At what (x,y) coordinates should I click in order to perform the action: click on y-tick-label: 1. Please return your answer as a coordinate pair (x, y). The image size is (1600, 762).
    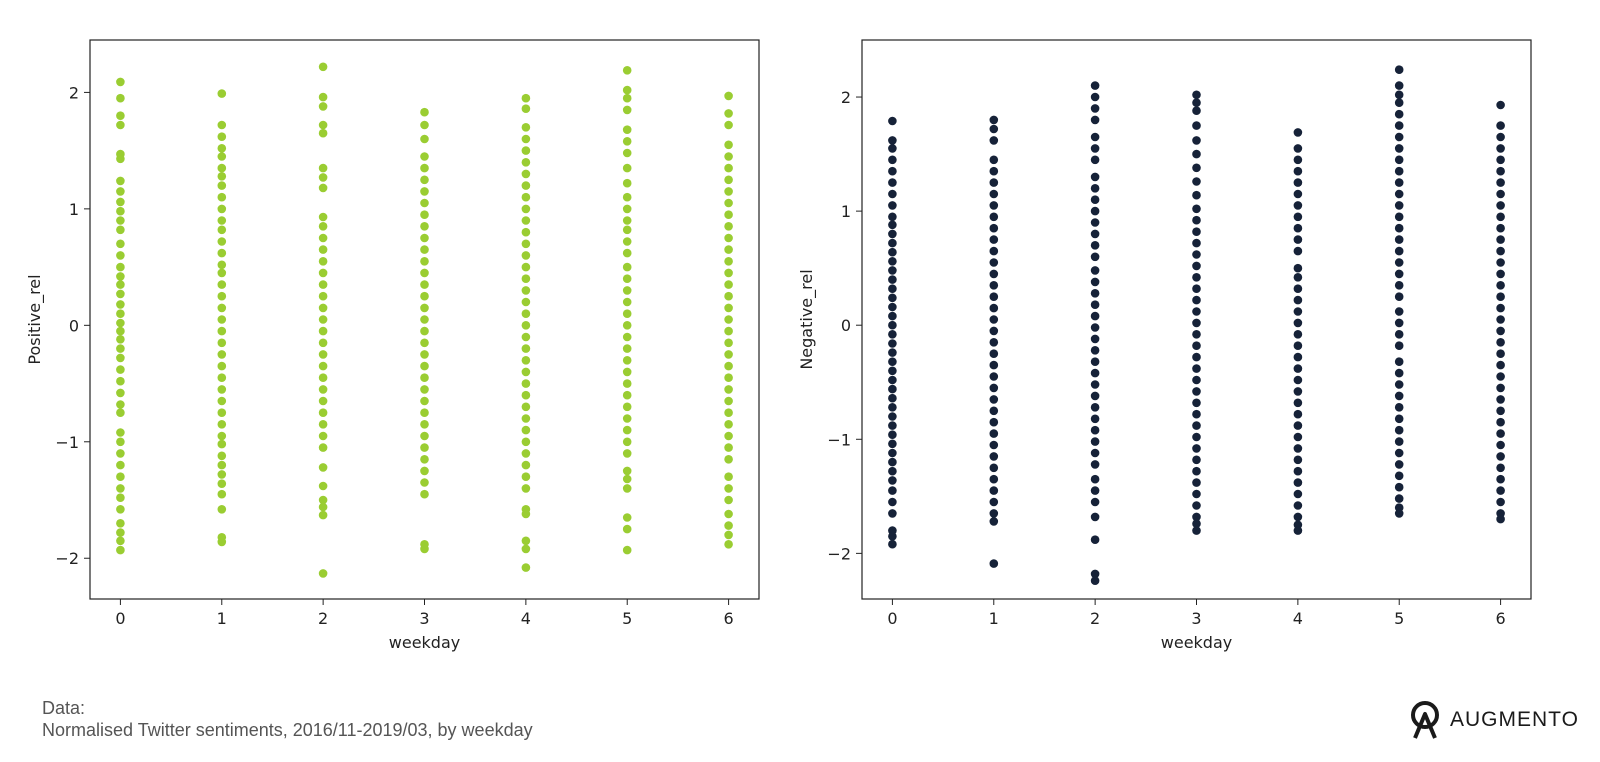
    Looking at the image, I should click on (846, 211).